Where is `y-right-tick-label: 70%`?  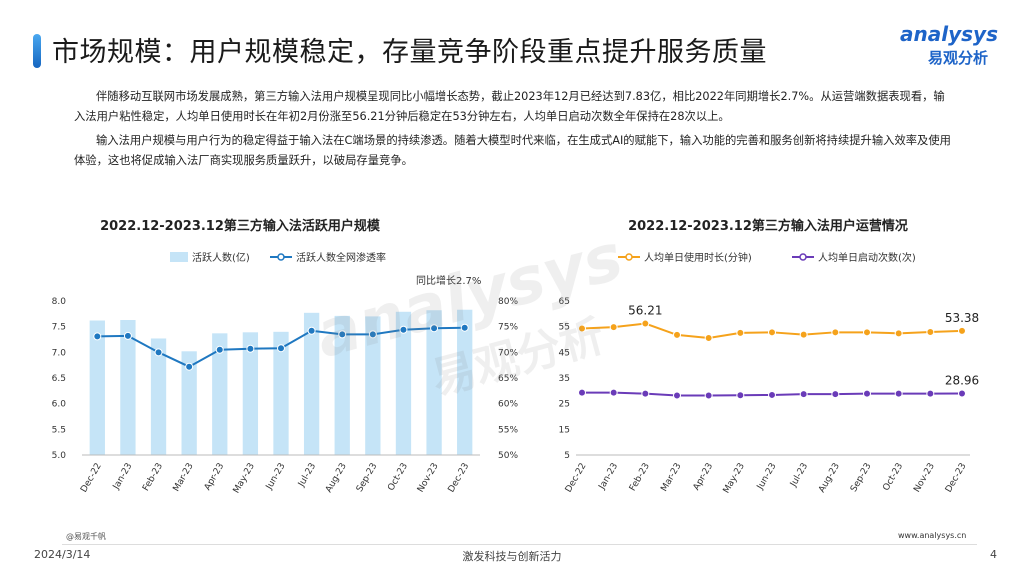
y-right-tick-label: 70% is located at coordinates (508, 353).